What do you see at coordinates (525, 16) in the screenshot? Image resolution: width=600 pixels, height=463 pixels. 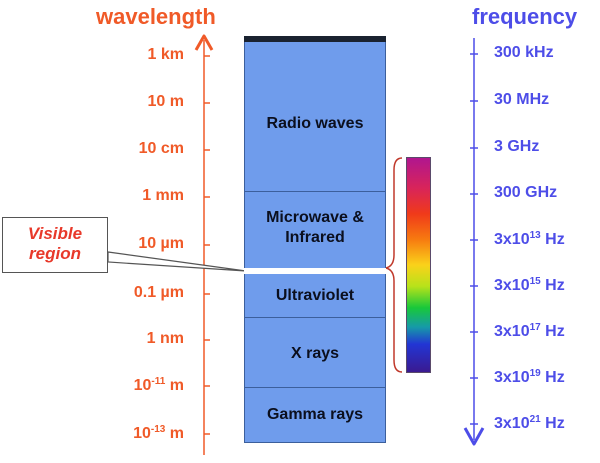 I see `frequency-axis-title: frequency` at bounding box center [525, 16].